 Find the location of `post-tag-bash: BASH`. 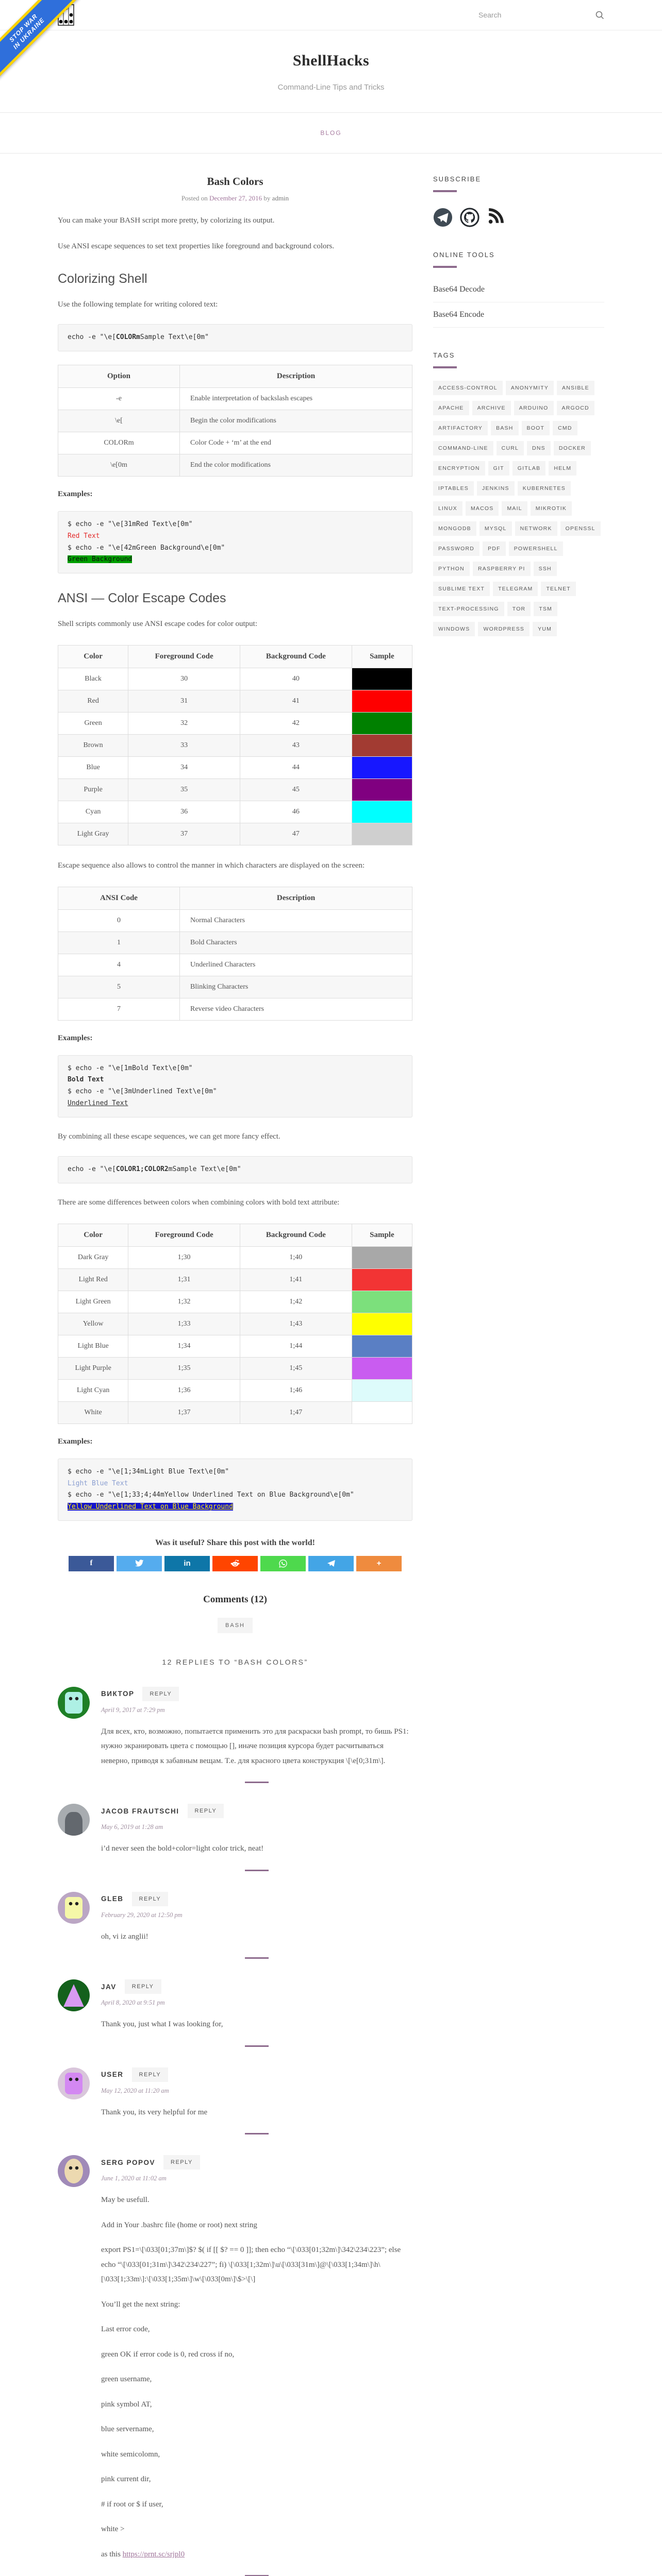

post-tag-bash: BASH is located at coordinates (235, 1625).